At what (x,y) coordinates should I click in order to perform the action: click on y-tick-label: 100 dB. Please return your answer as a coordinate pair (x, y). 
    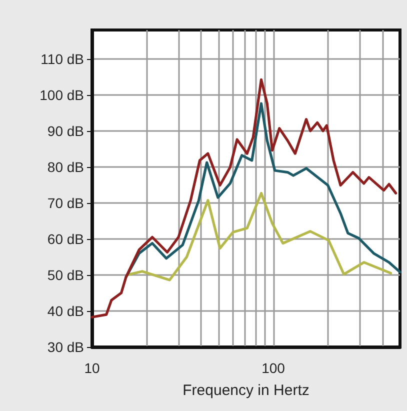
    Looking at the image, I should click on (62, 94).